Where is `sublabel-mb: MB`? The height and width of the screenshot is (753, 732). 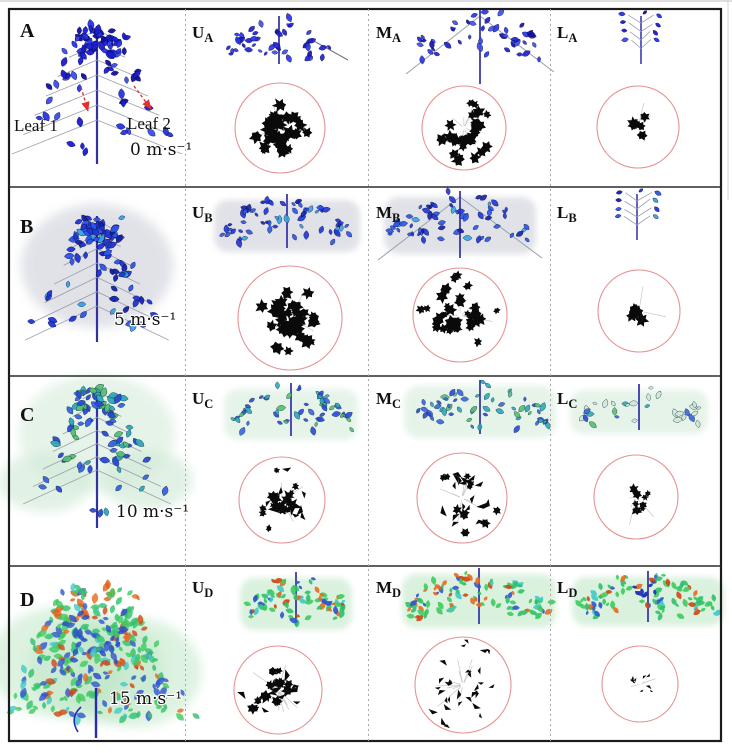 sublabel-mb: MB is located at coordinates (388, 214).